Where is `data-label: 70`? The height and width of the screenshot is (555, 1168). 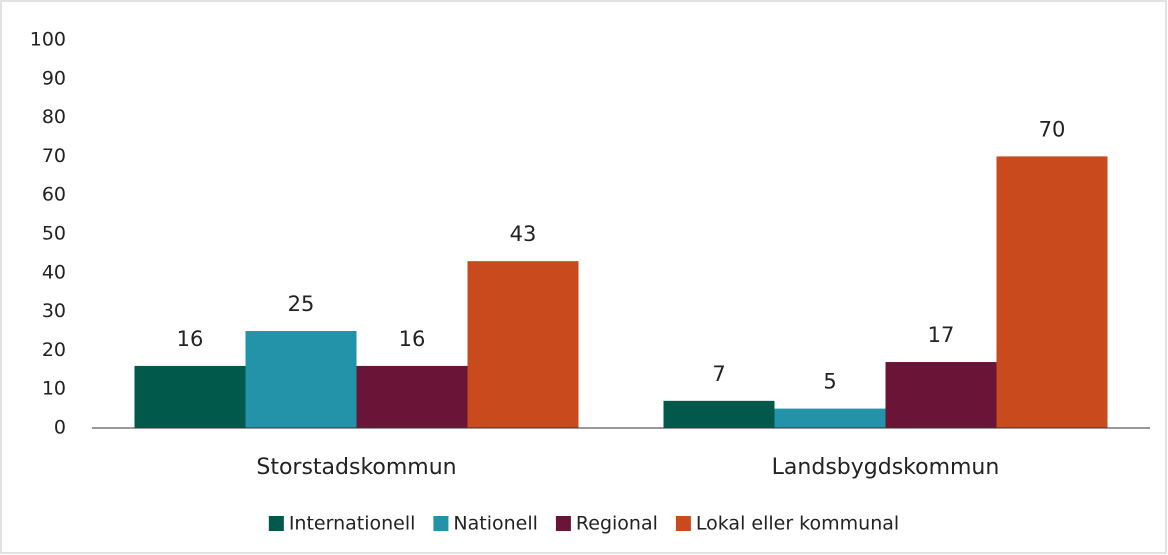 data-label: 70 is located at coordinates (1052, 129).